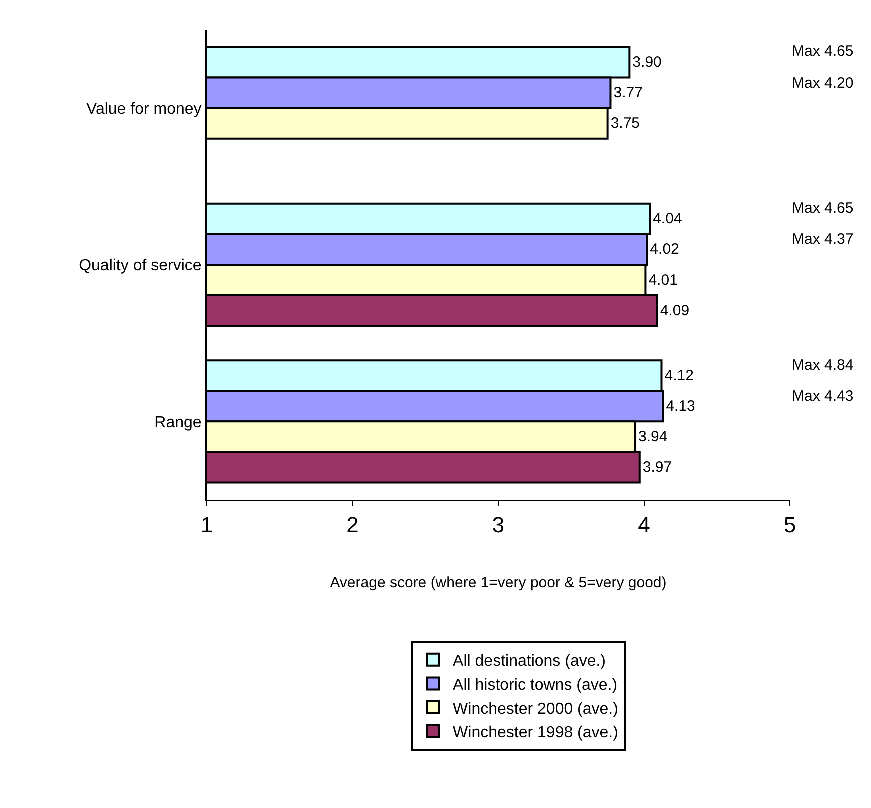 The image size is (871, 808). I want to click on legend-label: All destinations (ave.), so click(529, 661).